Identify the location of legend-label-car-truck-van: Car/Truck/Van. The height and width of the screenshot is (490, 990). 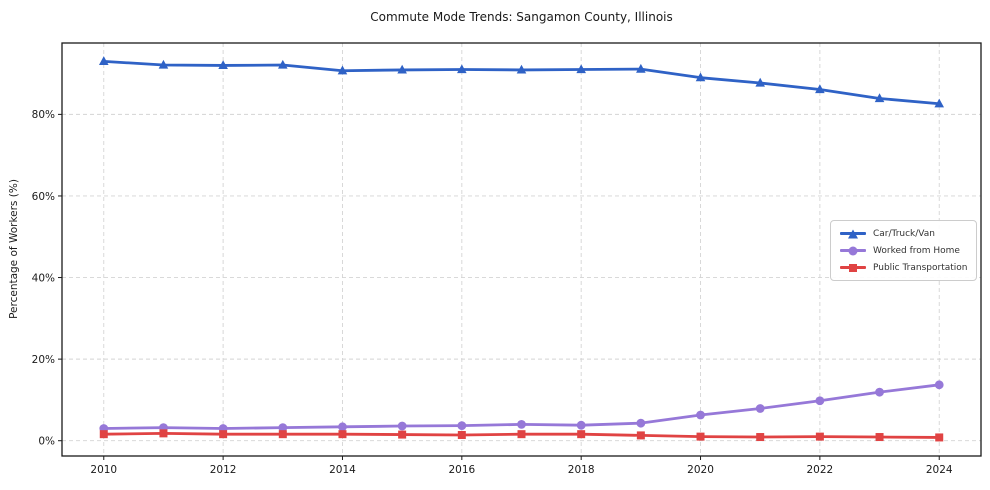
(904, 233).